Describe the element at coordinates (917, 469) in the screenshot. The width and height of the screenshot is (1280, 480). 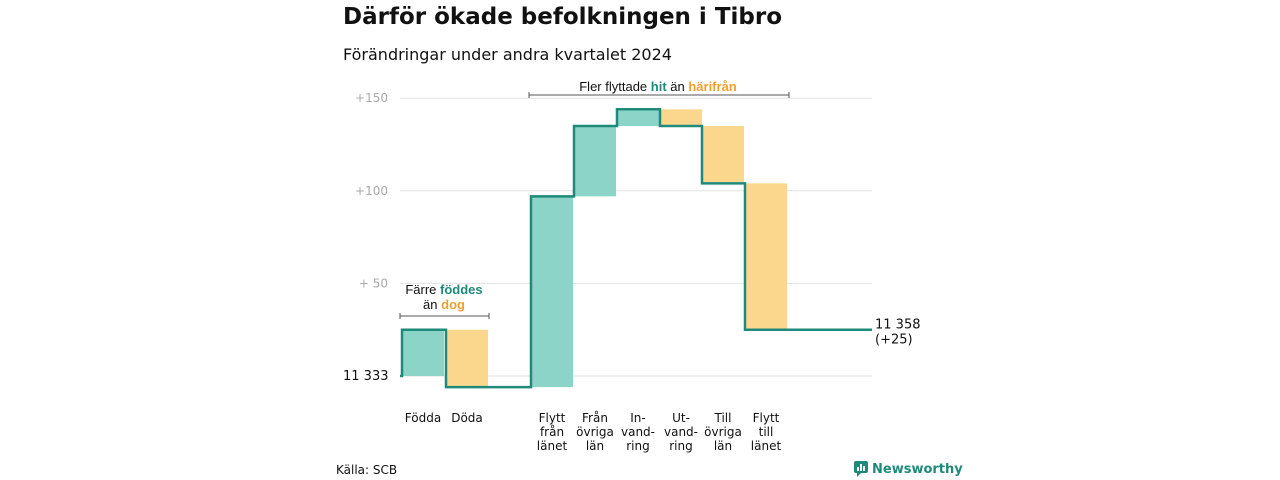
I see `brand-name: Newsworthy` at that location.